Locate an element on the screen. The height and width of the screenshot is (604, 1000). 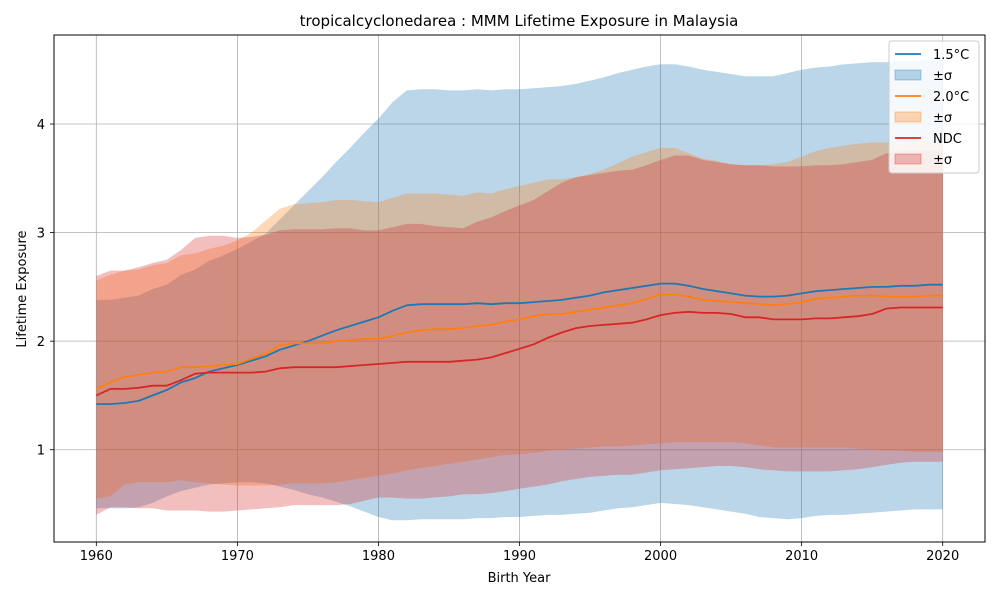
line-2-0-c is located at coordinates (519, 341).